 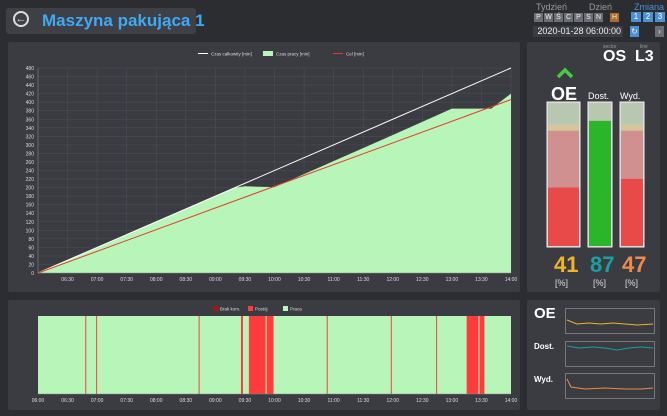 I want to click on next-date-button: ›, so click(x=659, y=31).